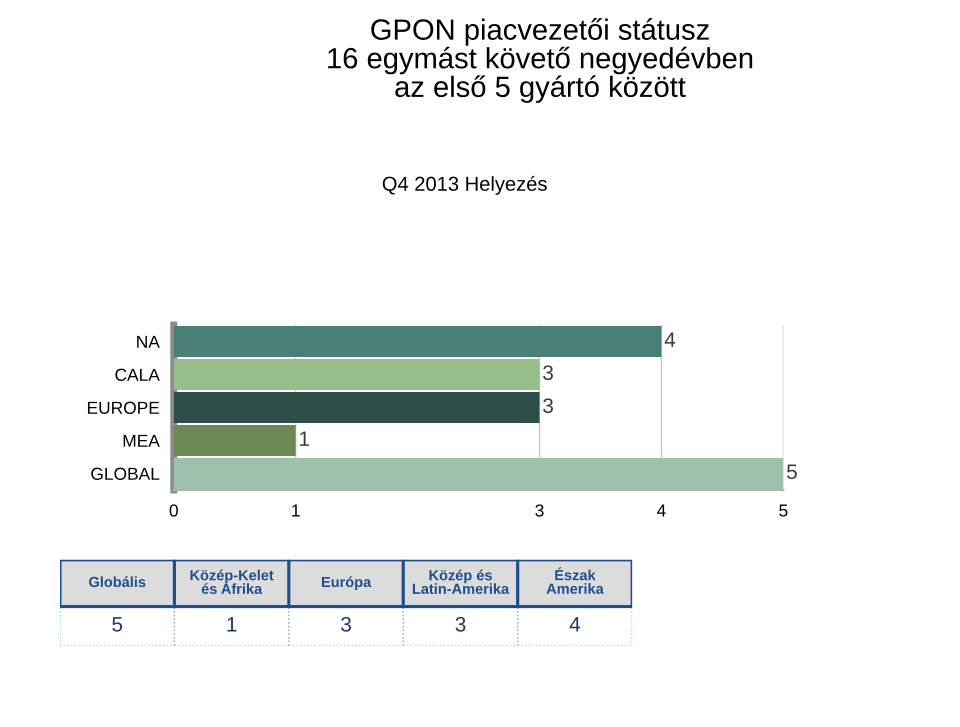 This screenshot has height=727, width=960. Describe the element at coordinates (174, 510) in the screenshot. I see `x-tick-label: 0` at that location.